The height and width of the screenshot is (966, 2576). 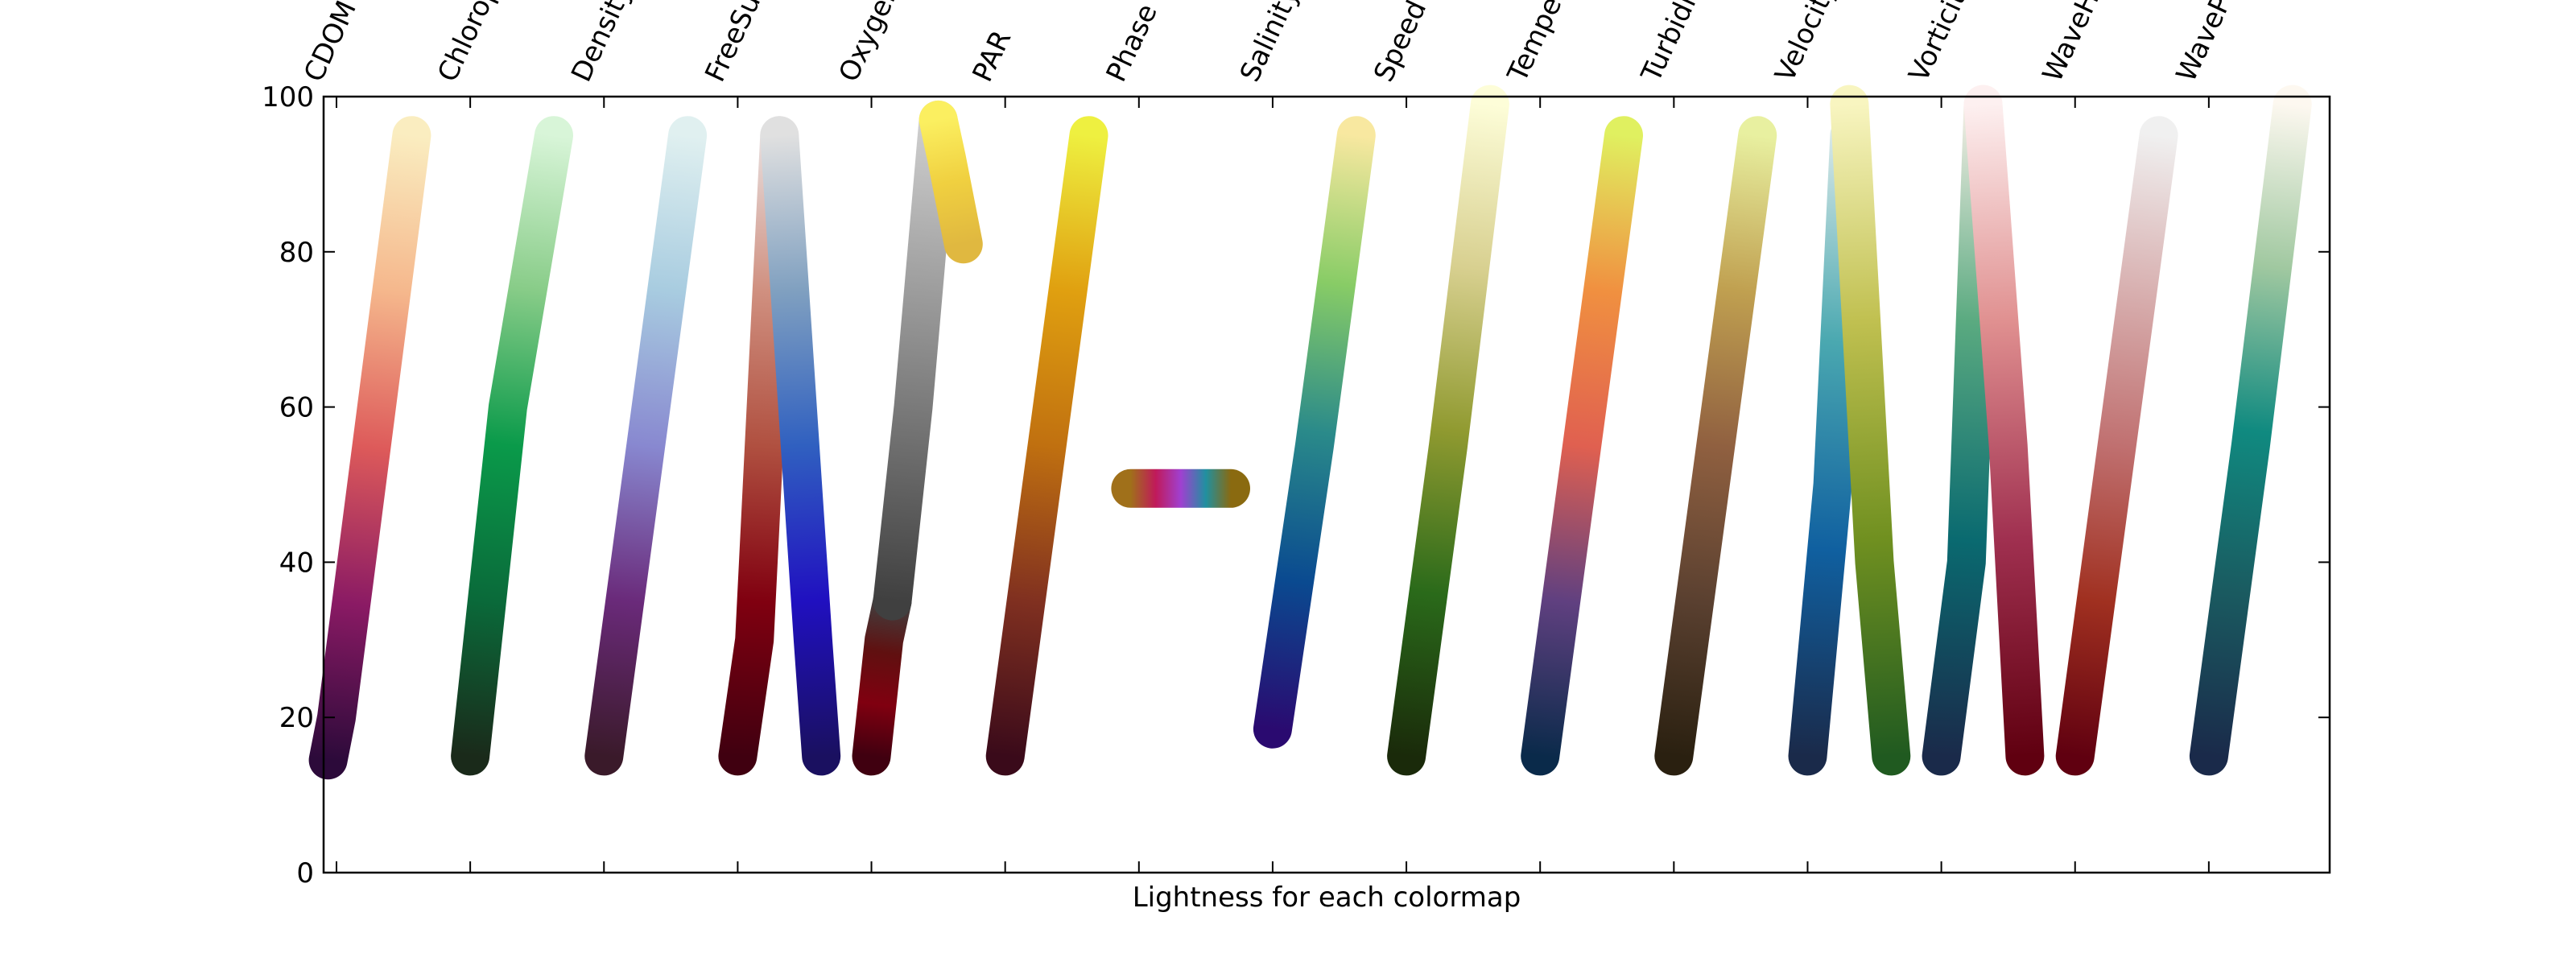 What do you see at coordinates (1552, 44) in the screenshot?
I see `x-tick-label-temperature: Temperature` at bounding box center [1552, 44].